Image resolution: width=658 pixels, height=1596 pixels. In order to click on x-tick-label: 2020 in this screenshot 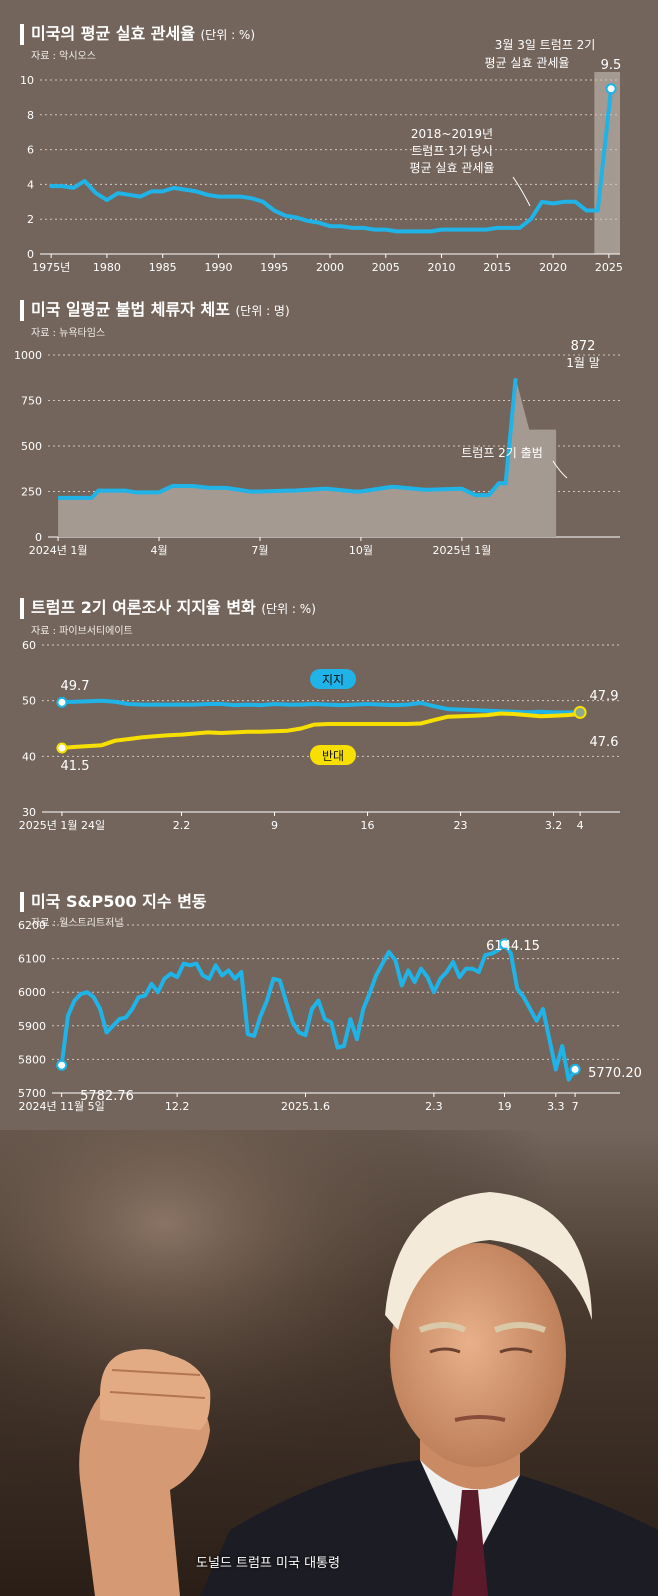, I will do `click(553, 267)`.